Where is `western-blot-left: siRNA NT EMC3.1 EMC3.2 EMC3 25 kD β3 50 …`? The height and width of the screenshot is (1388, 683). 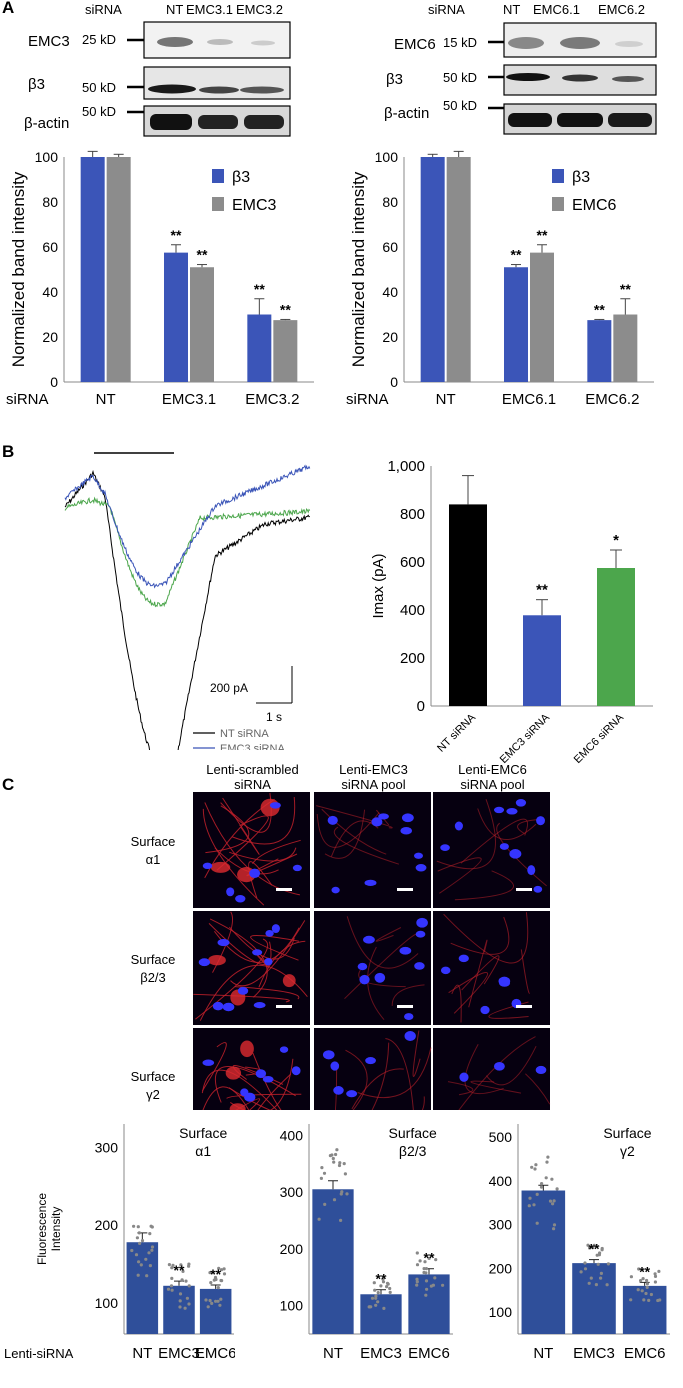
western-blot-left: siRNA NT EMC3.1 EMC3.2 EMC3 25 kD β3 50 … is located at coordinates (340, 69).